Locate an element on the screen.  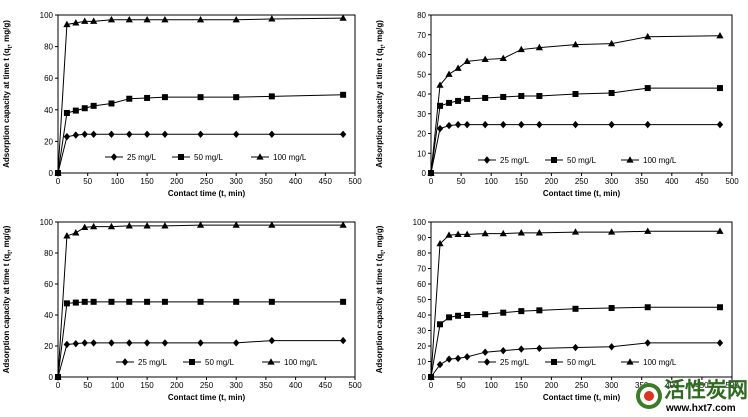
y-tick-label: 90 is located at coordinates (421, 238).